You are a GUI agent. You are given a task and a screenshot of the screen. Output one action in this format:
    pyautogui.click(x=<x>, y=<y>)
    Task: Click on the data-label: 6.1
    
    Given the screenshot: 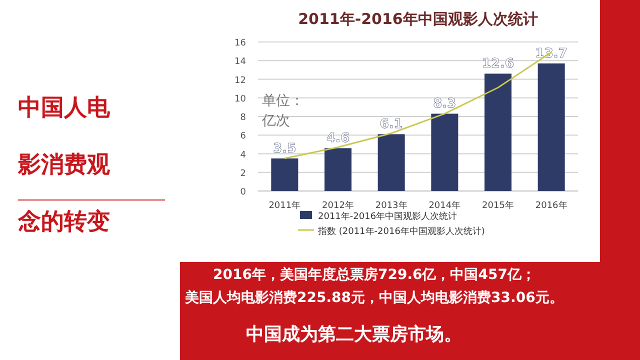 What is the action you would take?
    pyautogui.click(x=391, y=124)
    